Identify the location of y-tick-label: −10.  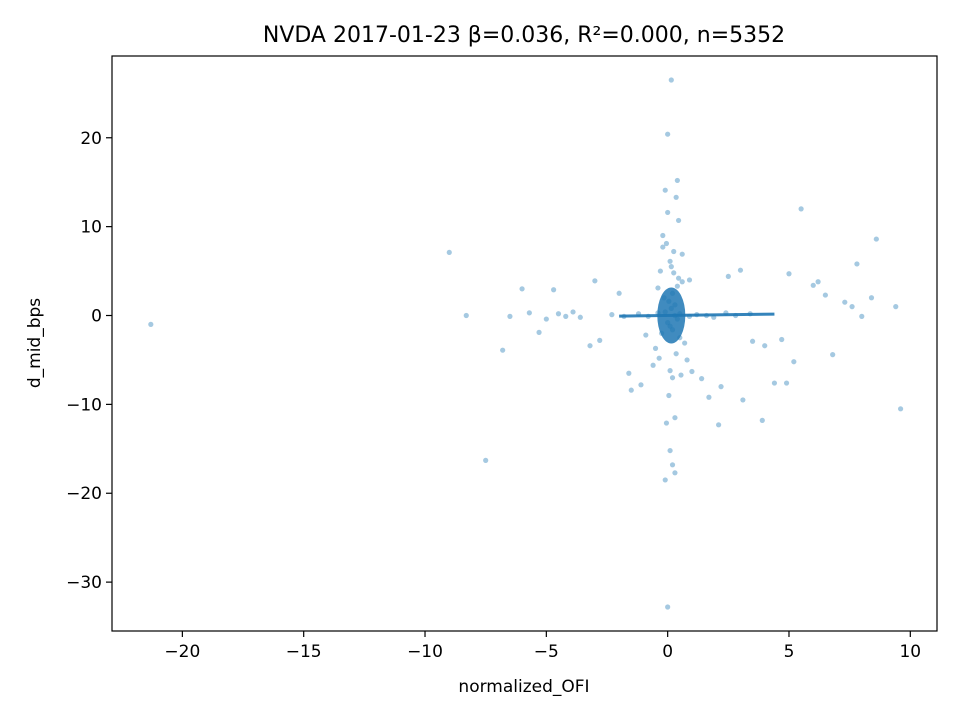
(84, 405).